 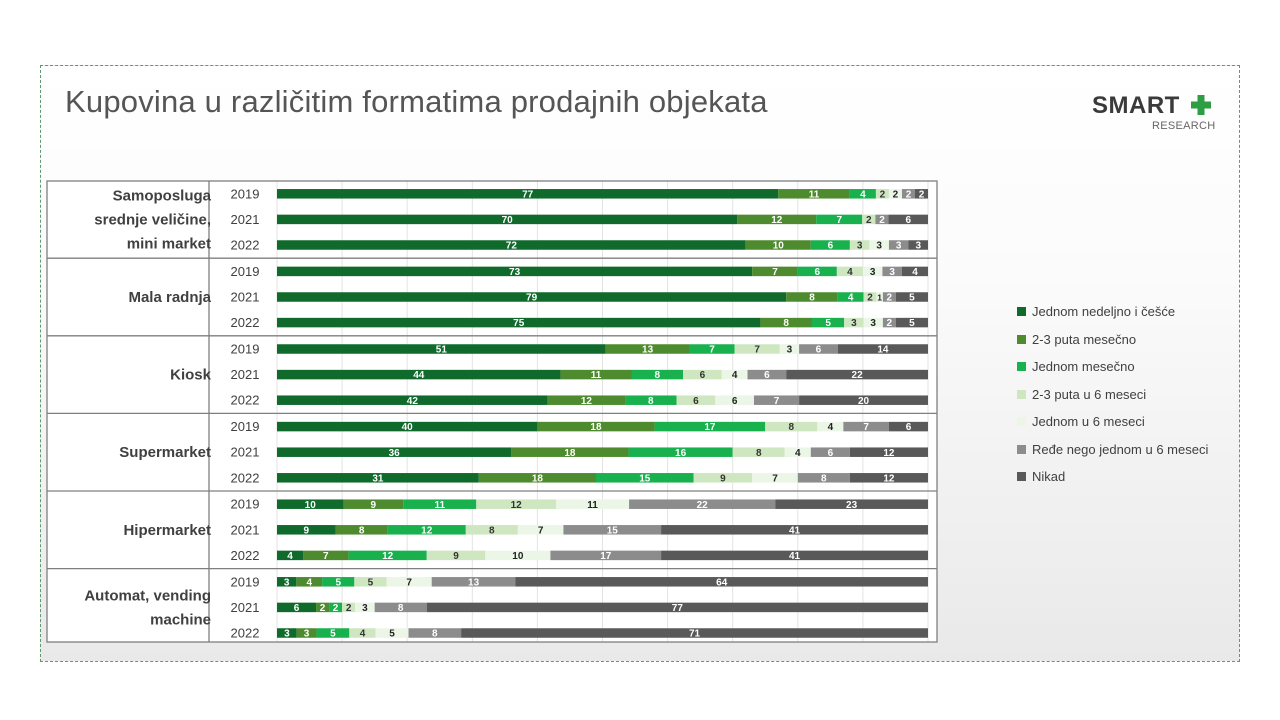 I want to click on legend-item: Jednom nedeljno i češće, so click(x=1112, y=312).